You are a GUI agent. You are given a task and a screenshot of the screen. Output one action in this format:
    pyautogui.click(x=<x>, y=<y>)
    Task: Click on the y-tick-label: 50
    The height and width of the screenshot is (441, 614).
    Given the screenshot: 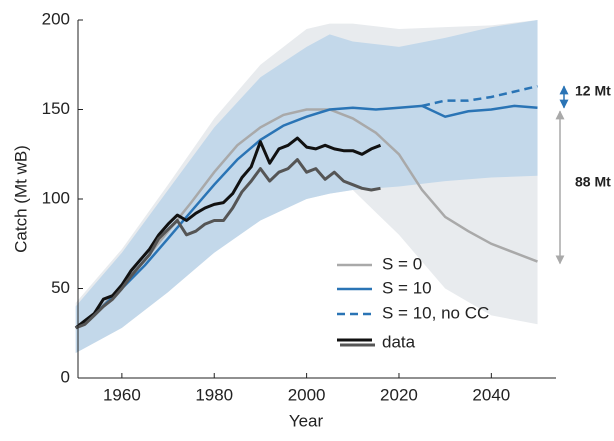 What is the action you would take?
    pyautogui.click(x=60, y=287)
    